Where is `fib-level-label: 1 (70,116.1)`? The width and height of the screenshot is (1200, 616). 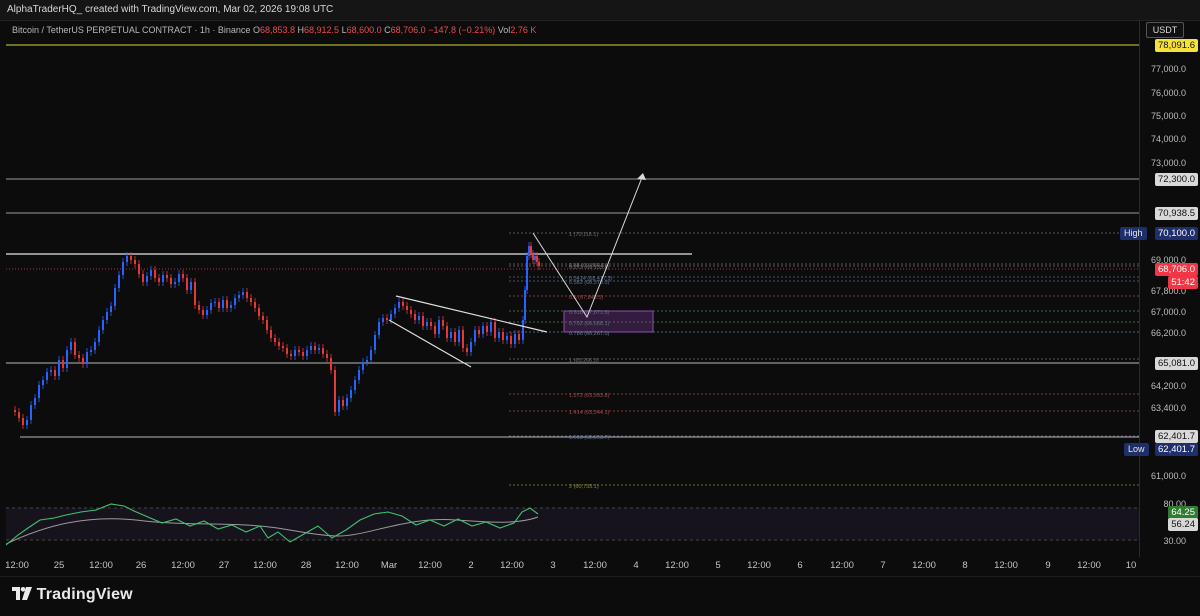
fib-level-label: 1 (70,116.1) is located at coordinates (583, 235).